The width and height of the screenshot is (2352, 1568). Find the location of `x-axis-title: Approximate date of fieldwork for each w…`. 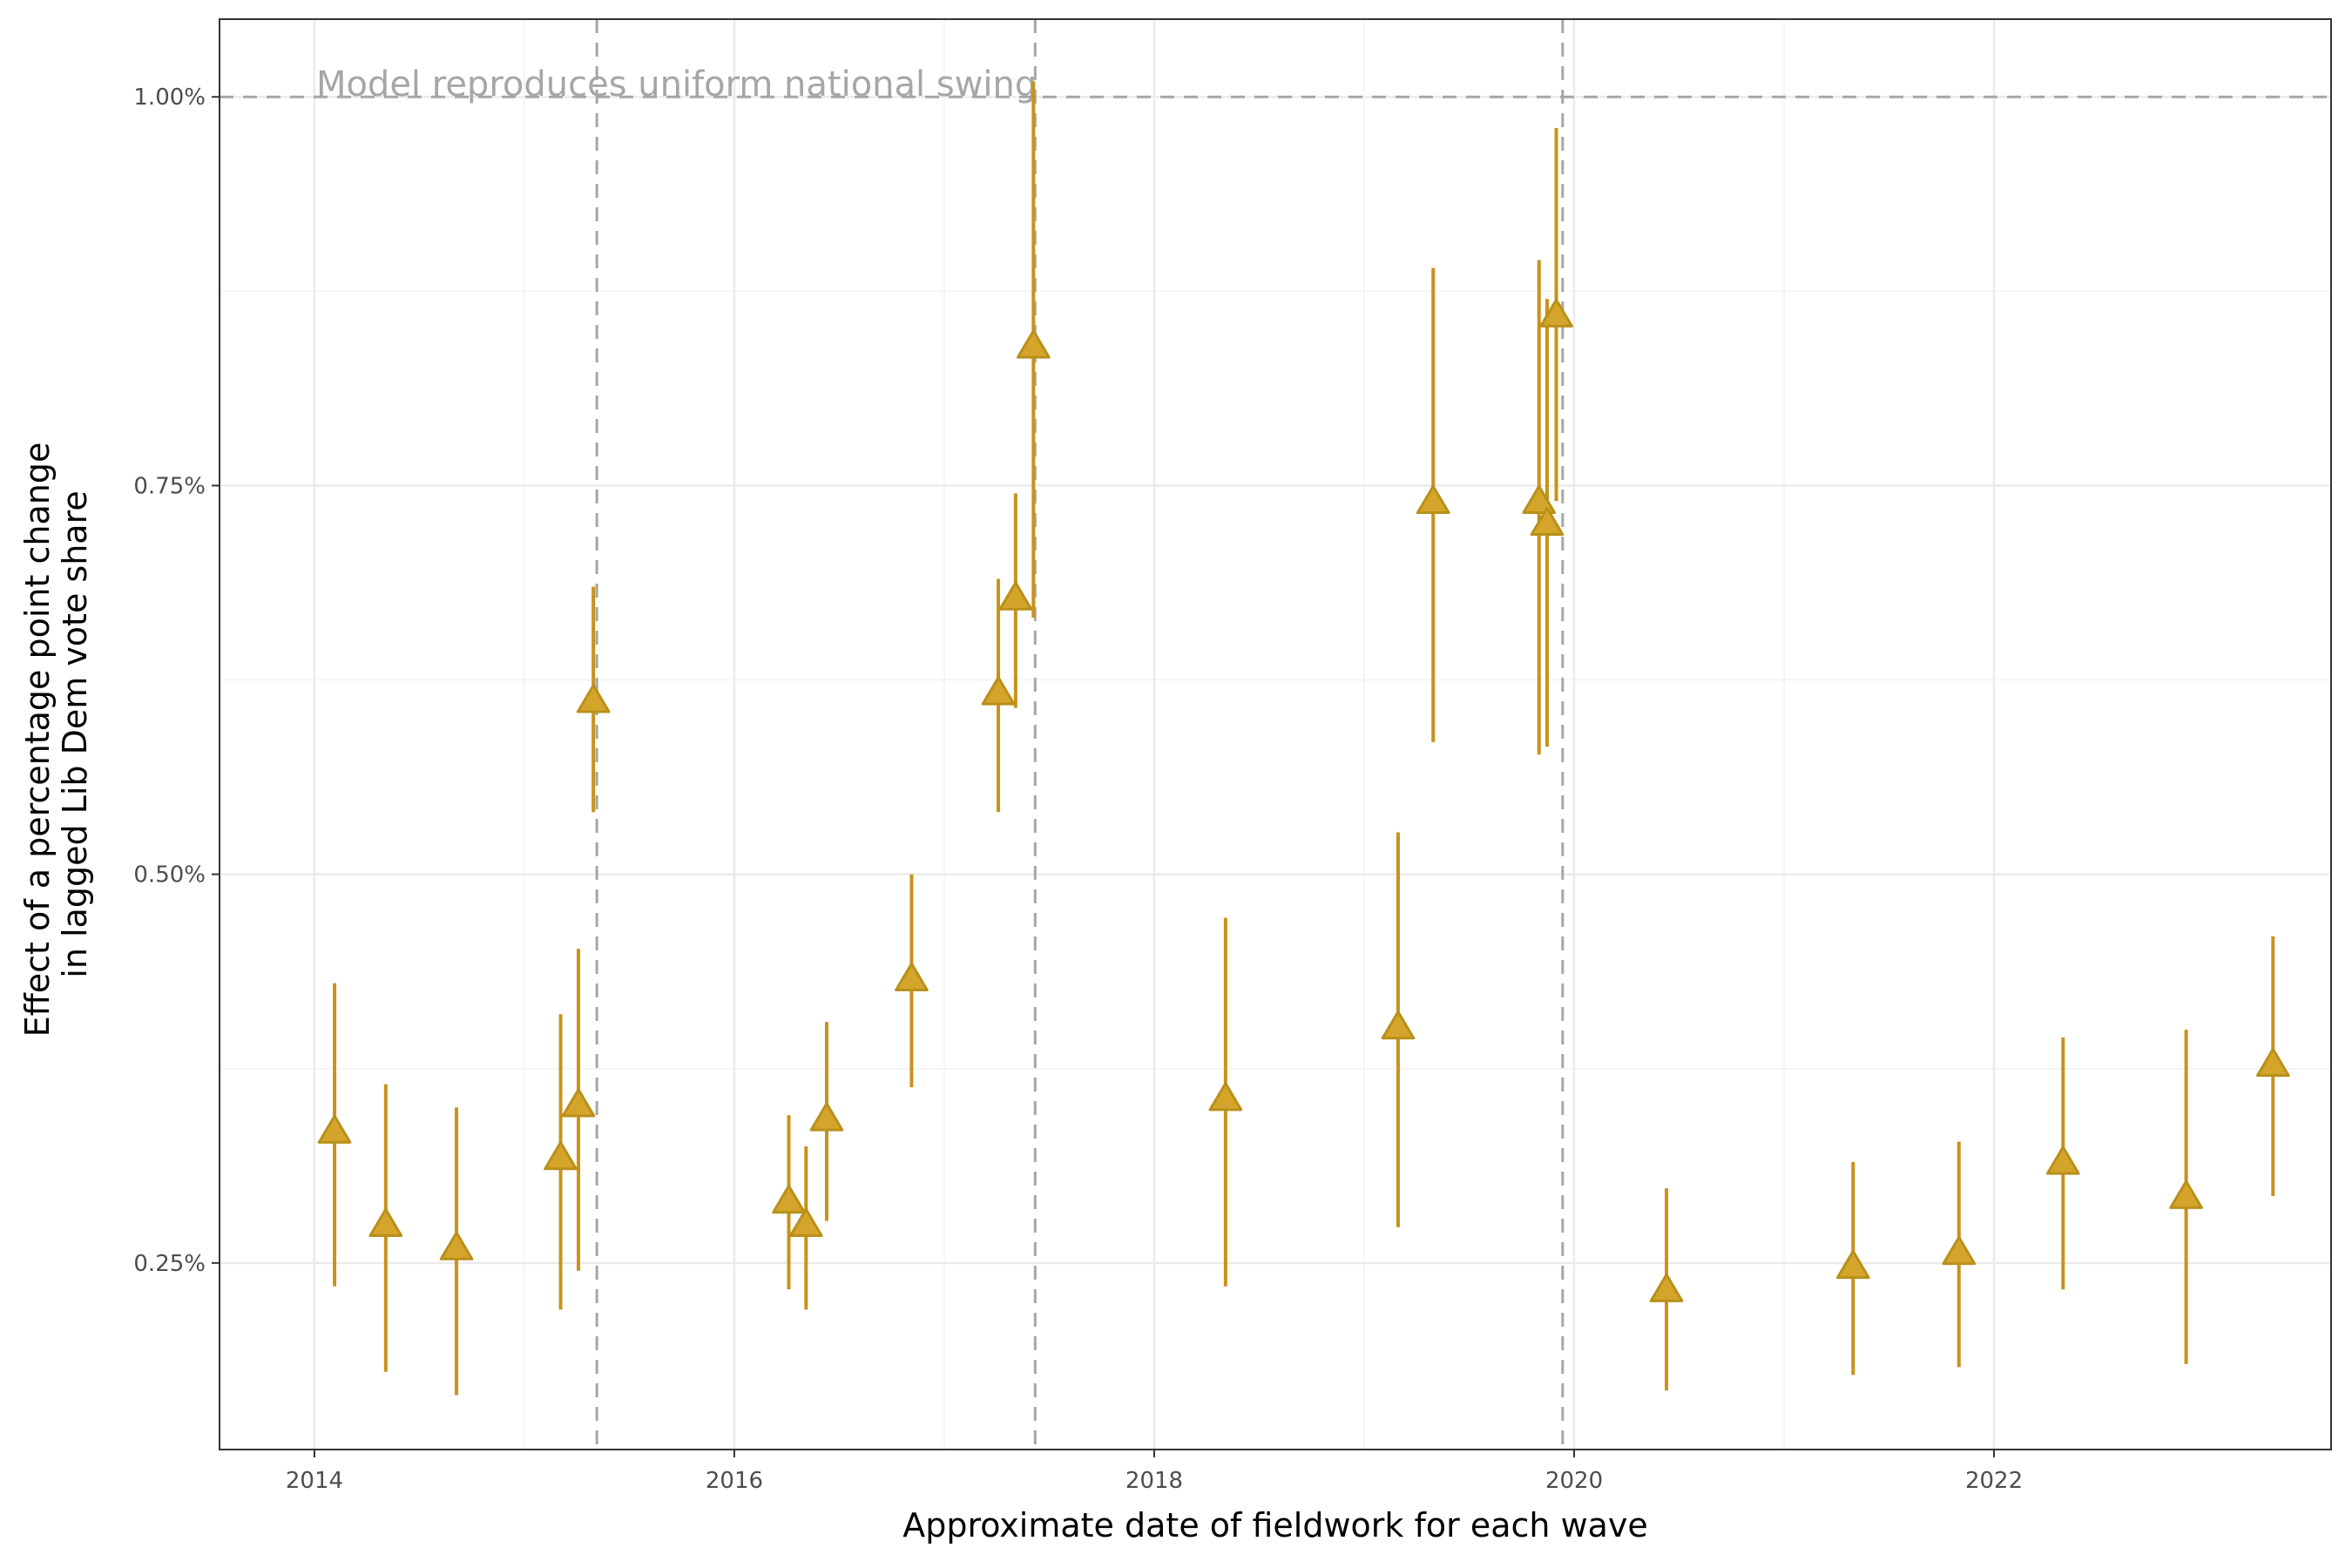

x-axis-title: Approximate date of fieldwork for each w… is located at coordinates (1275, 1525).